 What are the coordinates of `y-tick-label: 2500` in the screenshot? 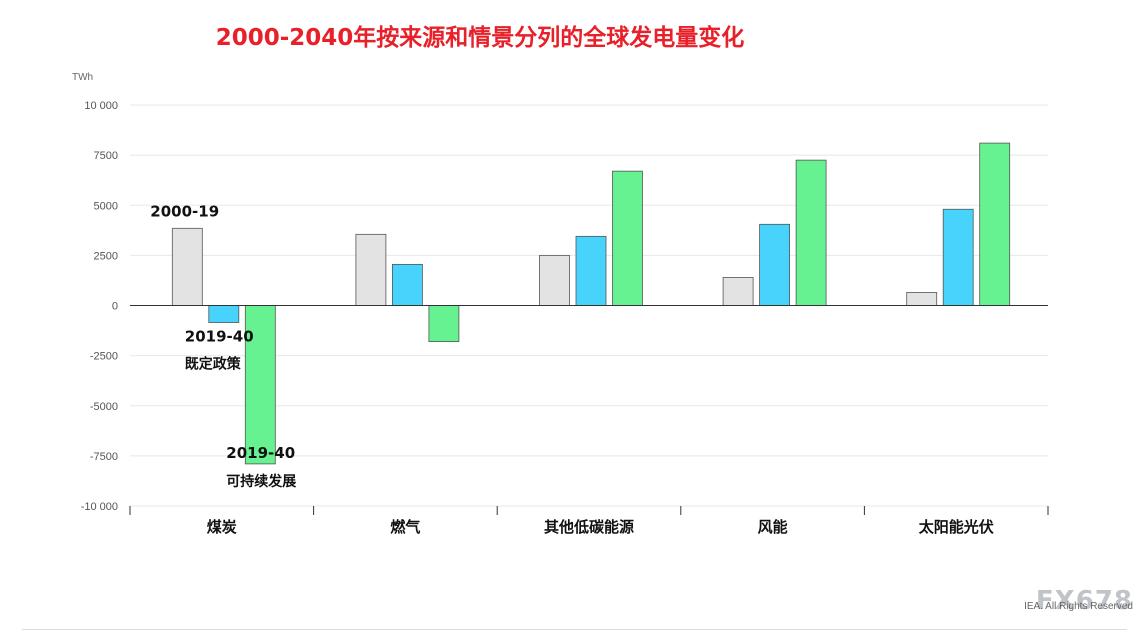 It's located at (106, 256).